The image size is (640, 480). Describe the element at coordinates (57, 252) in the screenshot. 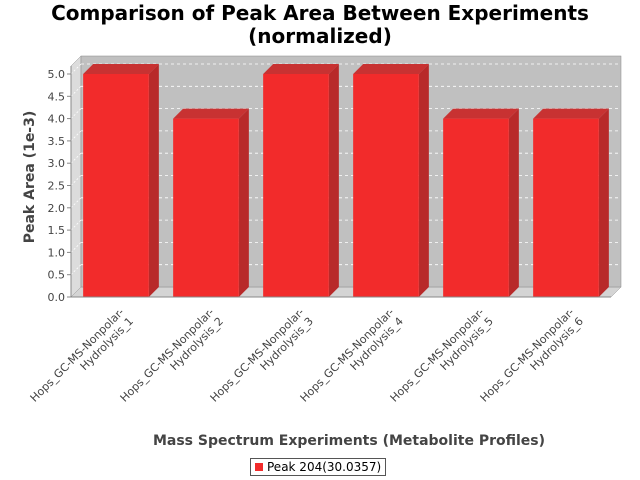

I see `y-tick-label: 1.0` at that location.